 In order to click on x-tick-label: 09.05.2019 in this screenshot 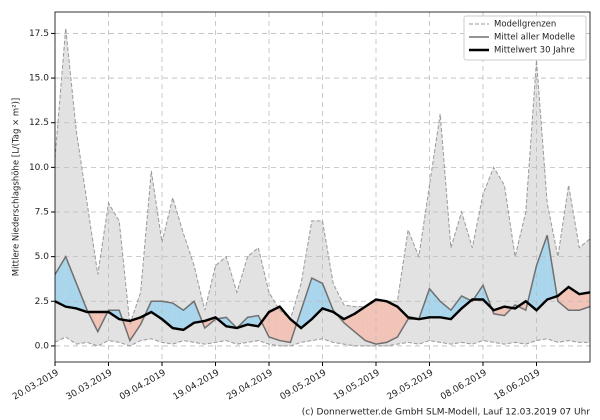, I will do `click(304, 385)`.